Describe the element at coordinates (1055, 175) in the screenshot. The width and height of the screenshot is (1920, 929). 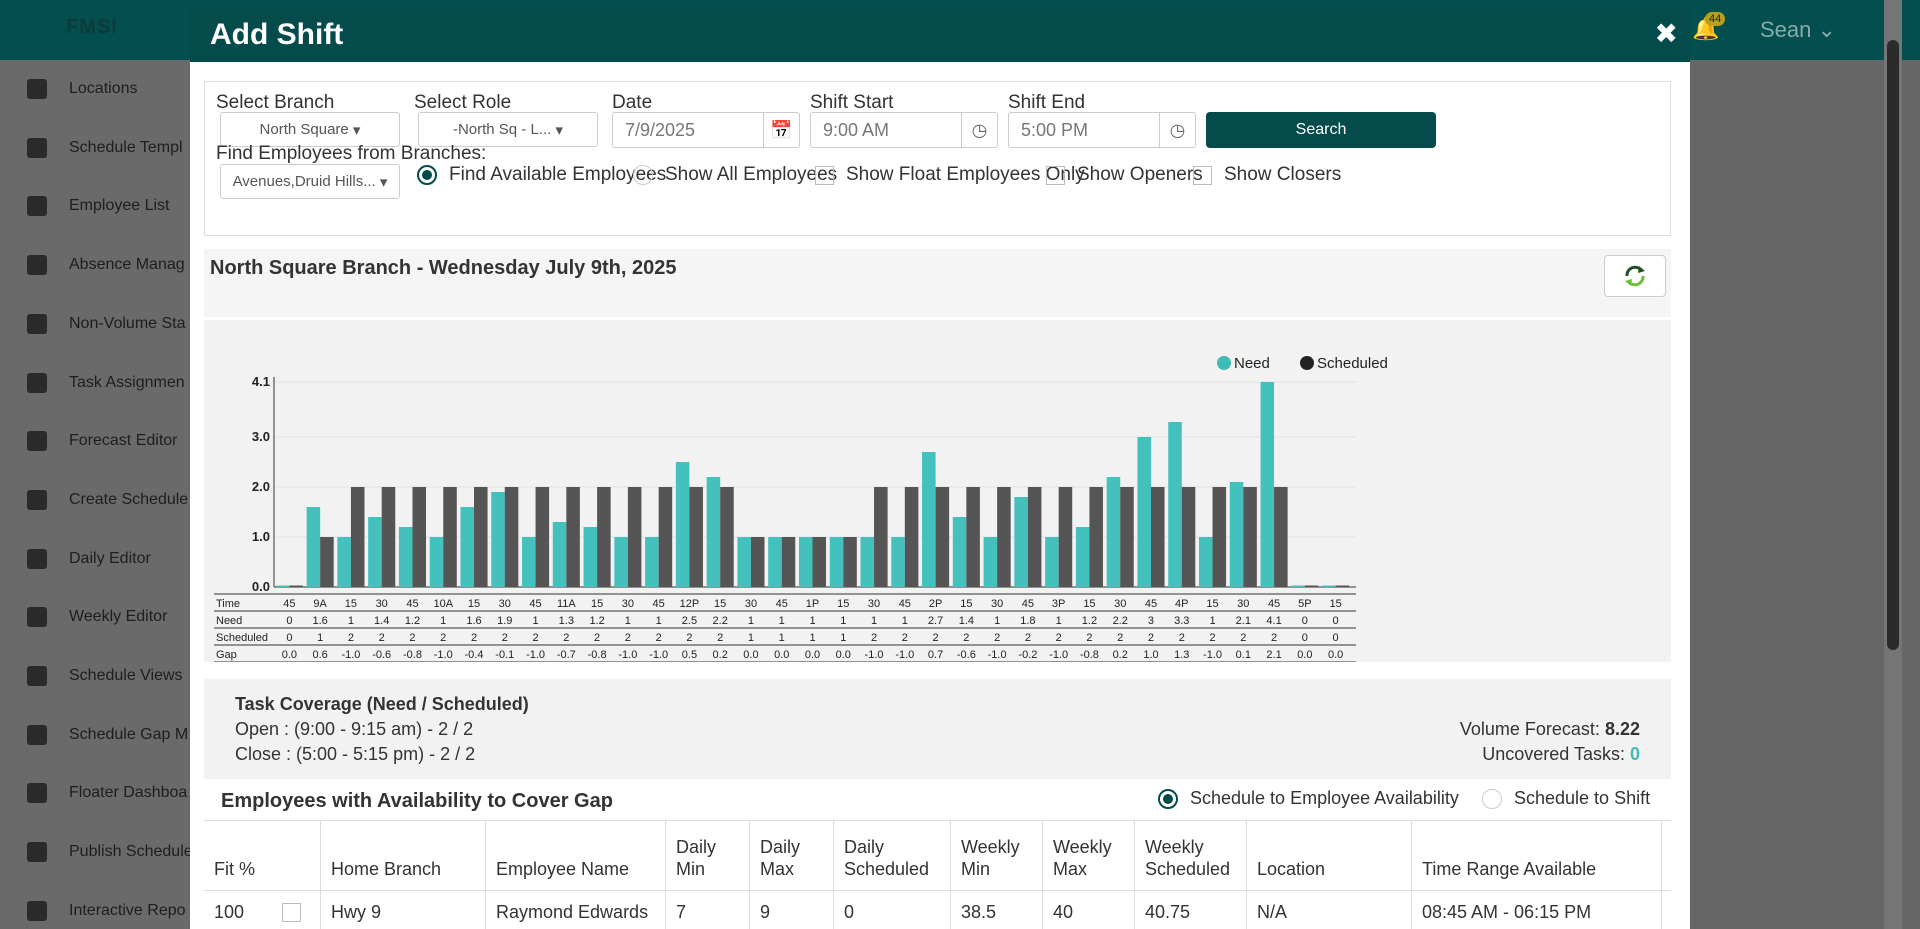
I see `show-openers-checkbox` at that location.